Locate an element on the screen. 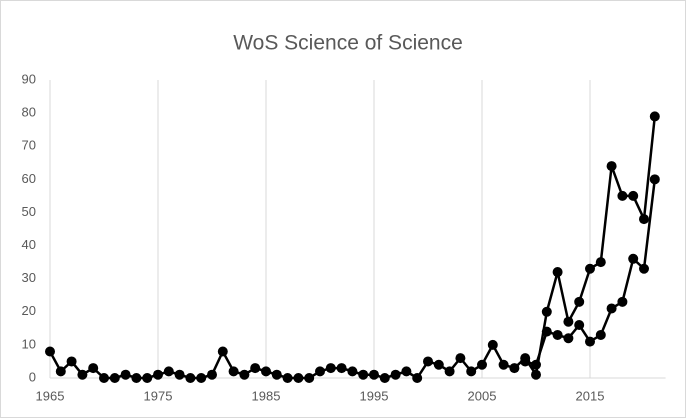  y-tick-label: 20 is located at coordinates (29, 310).